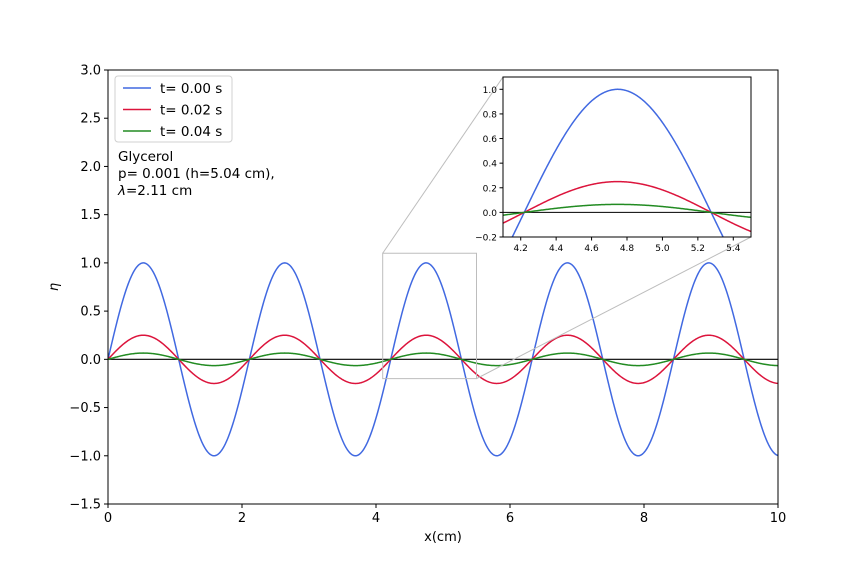  I want to click on inset-x-tick-label: 5.0, so click(662, 249).